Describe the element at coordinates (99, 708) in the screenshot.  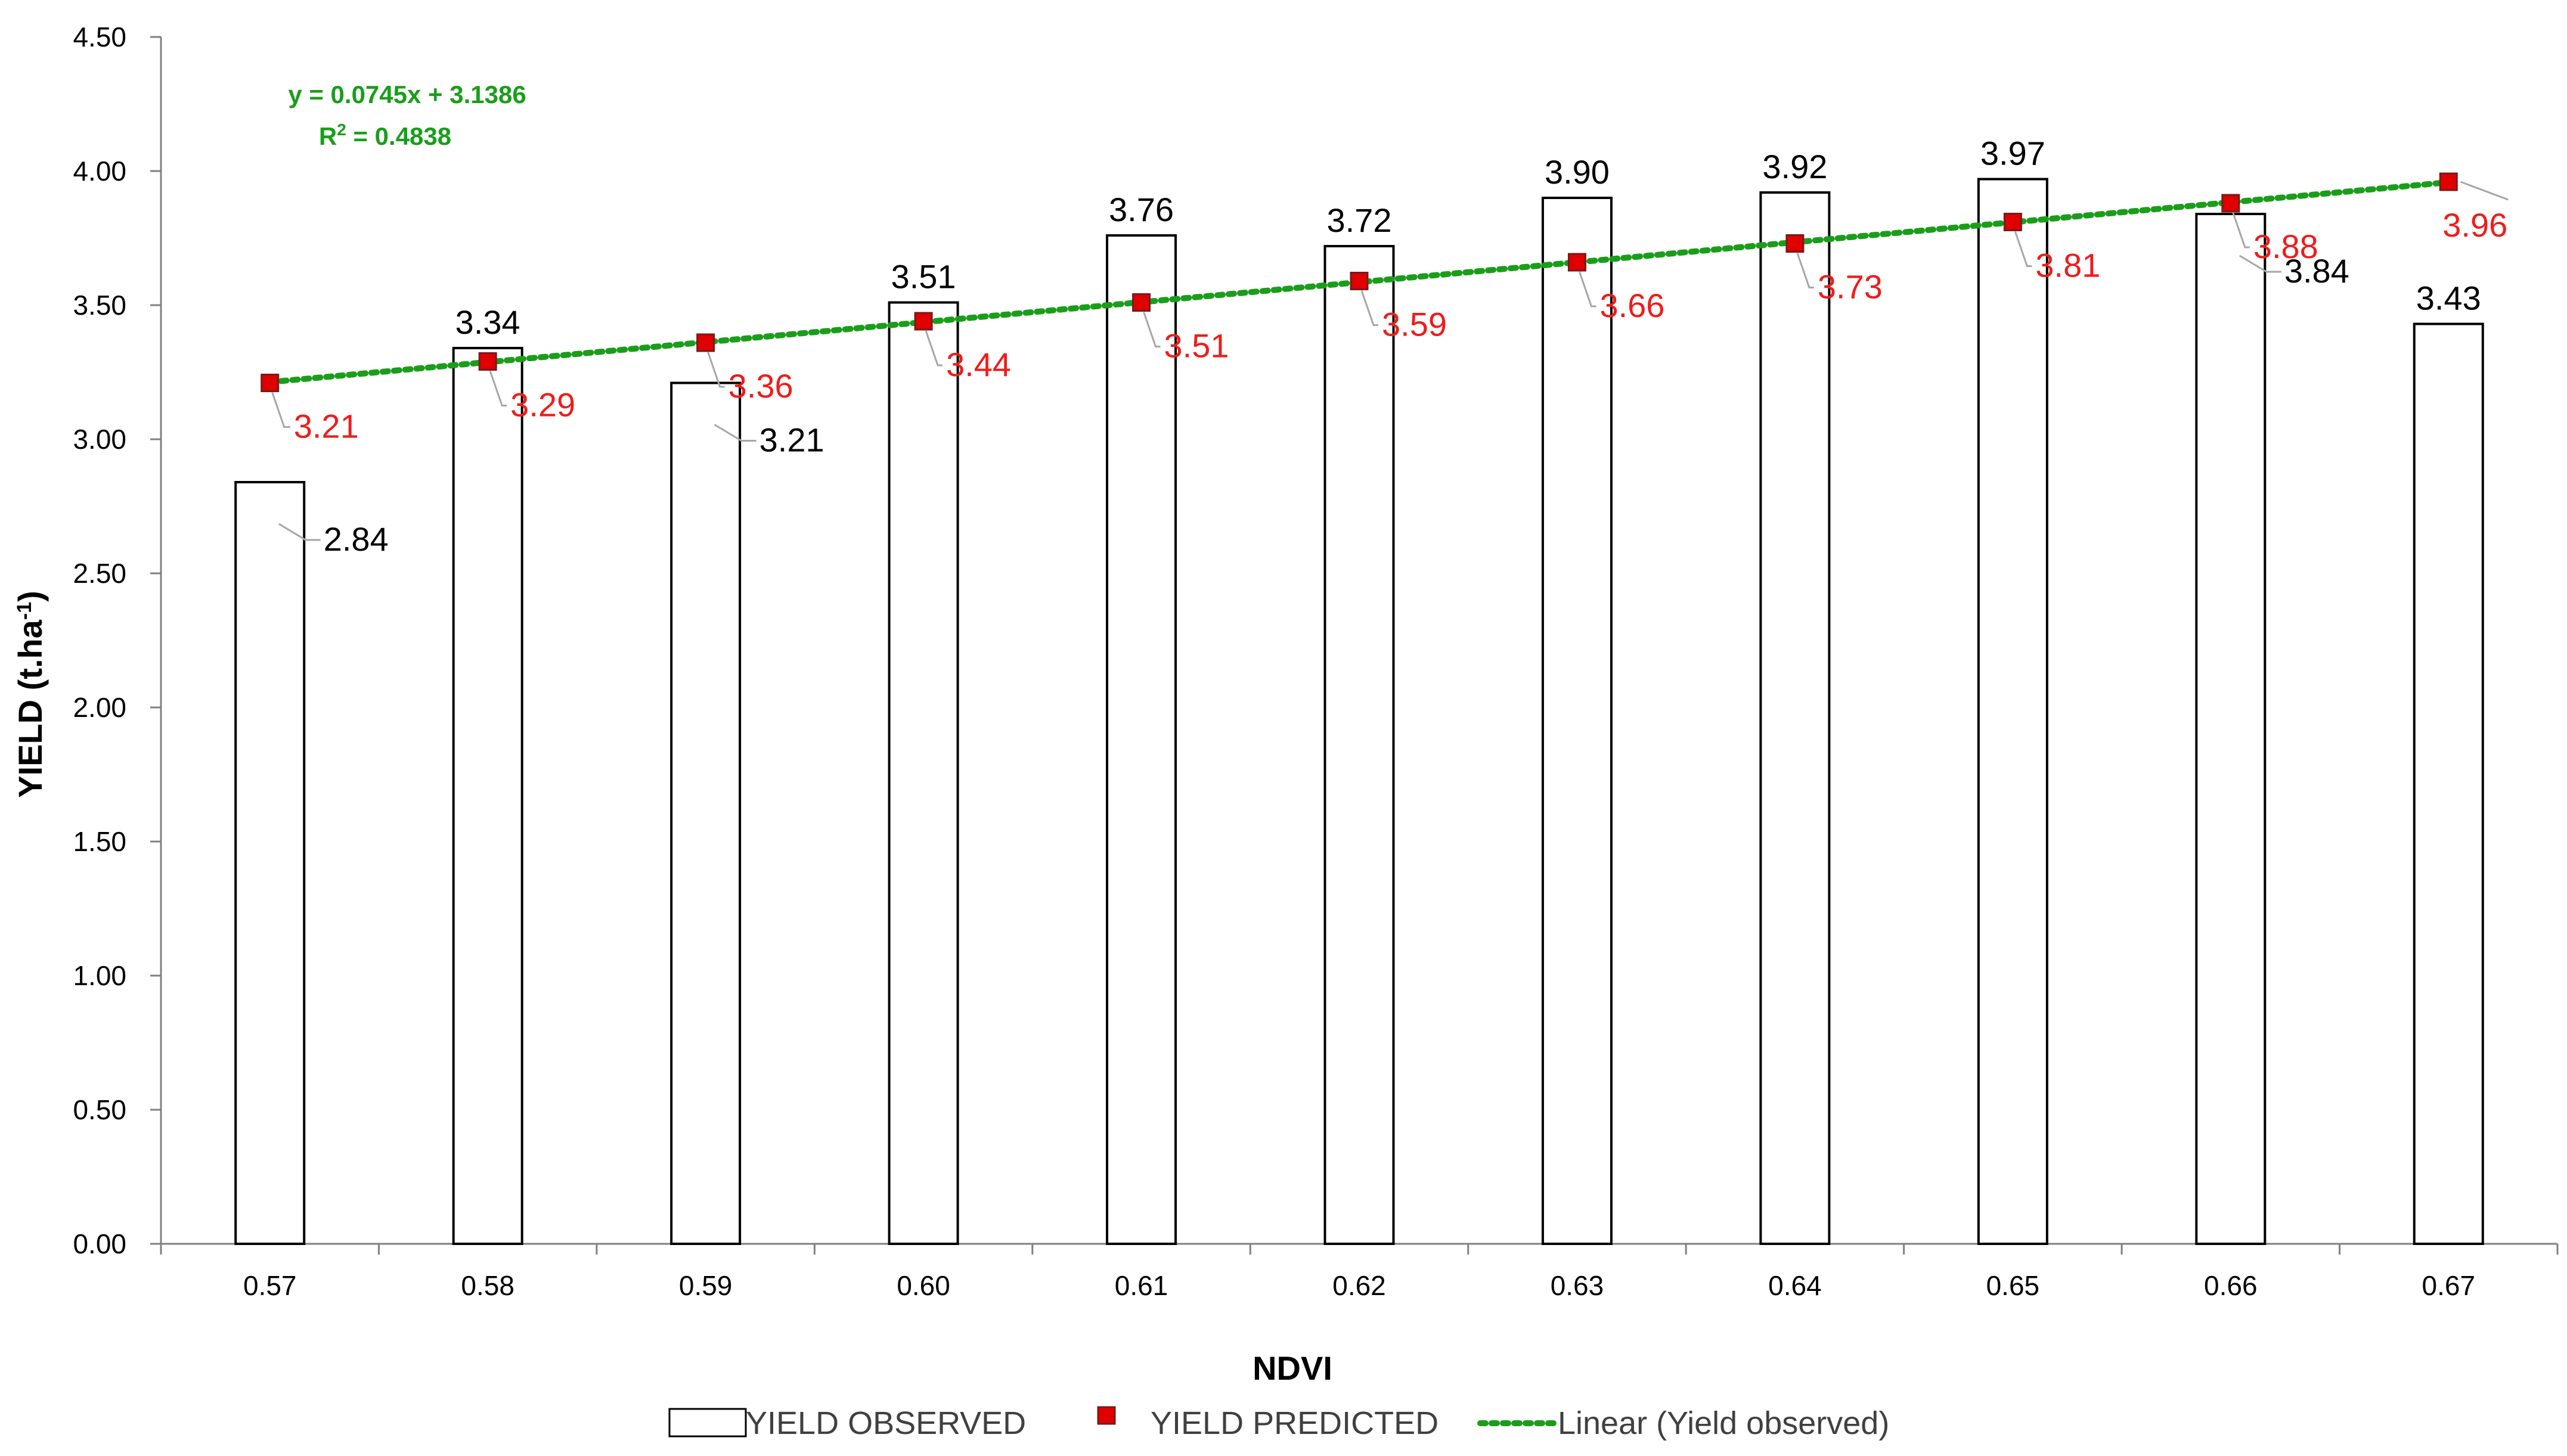
I see `y-tick-label: 2.00` at that location.